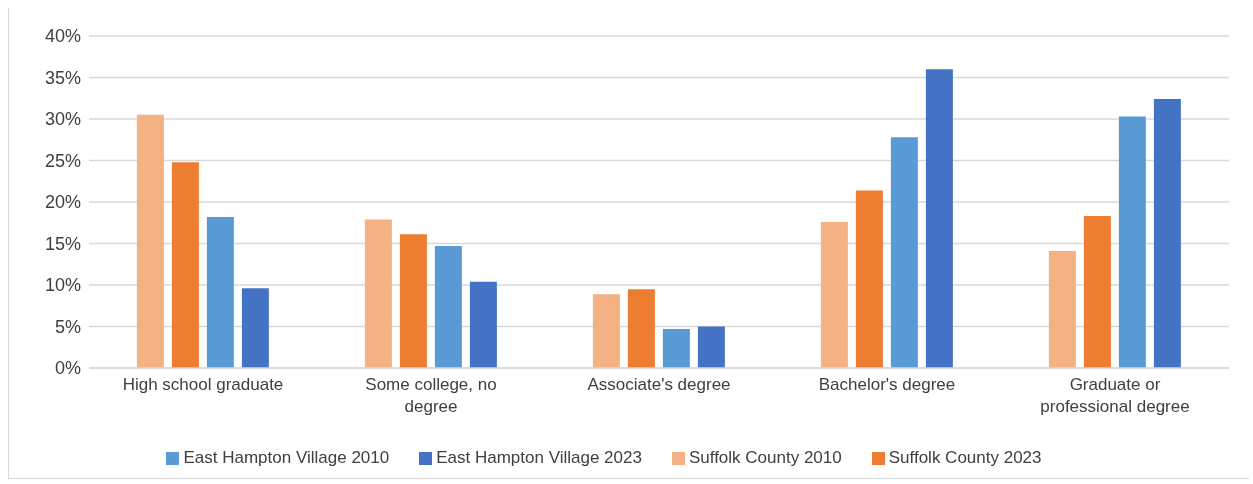  What do you see at coordinates (62, 77) in the screenshot?
I see `y-tick-label: 35%` at bounding box center [62, 77].